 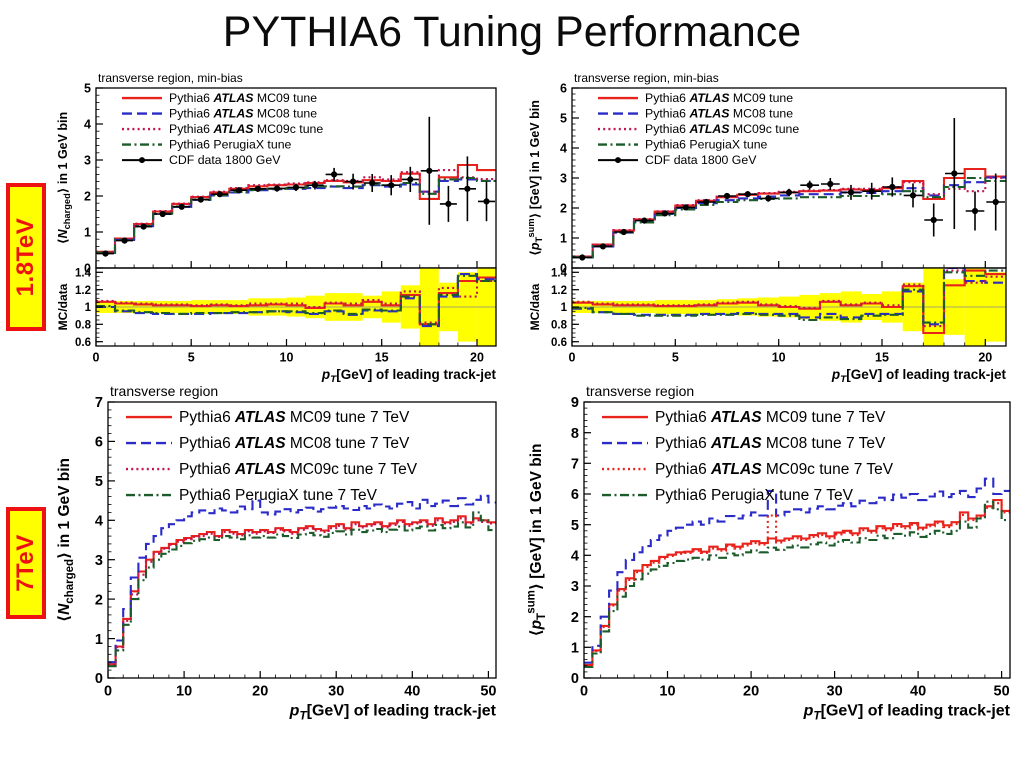 What do you see at coordinates (575, 434) in the screenshot?
I see `svg-text: 8` at bounding box center [575, 434].